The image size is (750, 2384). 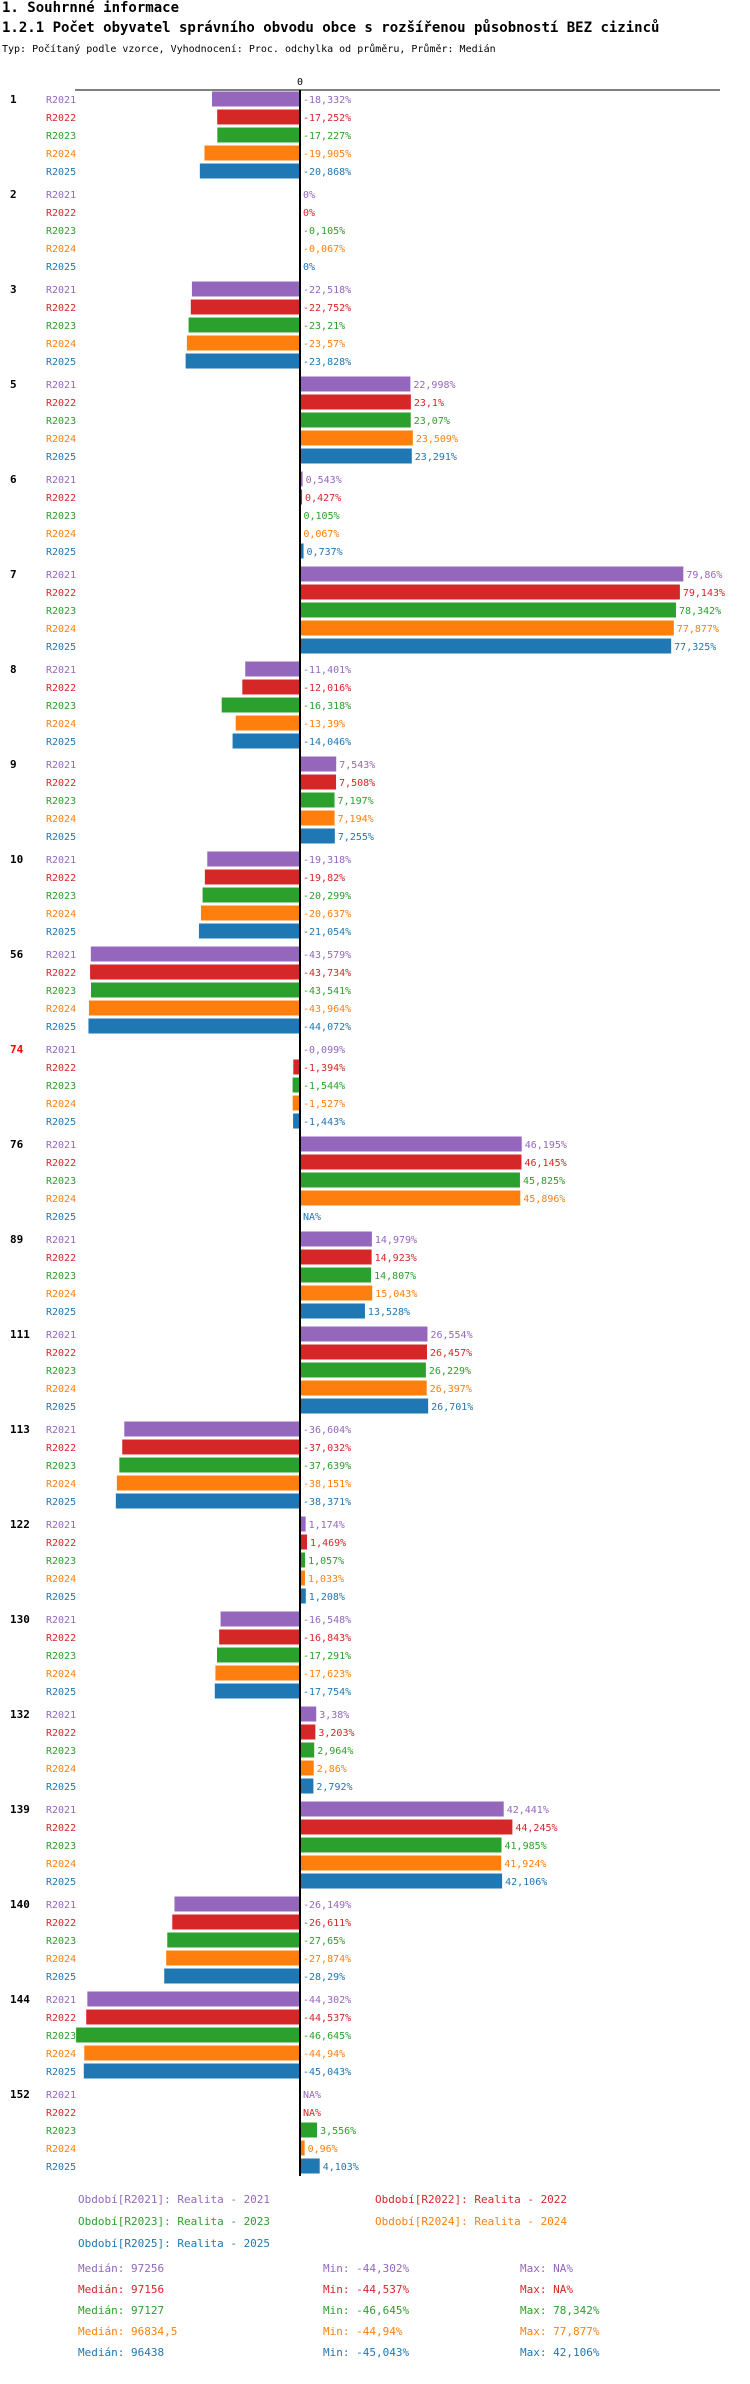 What do you see at coordinates (20, 2094) in the screenshot?
I see `group-label: 152` at bounding box center [20, 2094].